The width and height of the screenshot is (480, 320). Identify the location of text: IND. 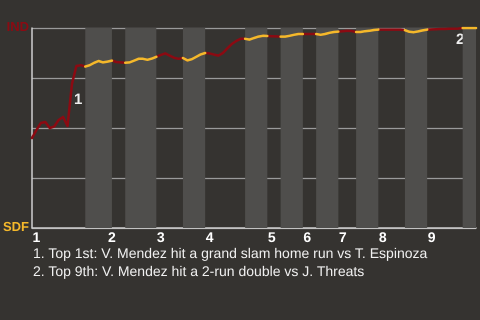
(17, 26).